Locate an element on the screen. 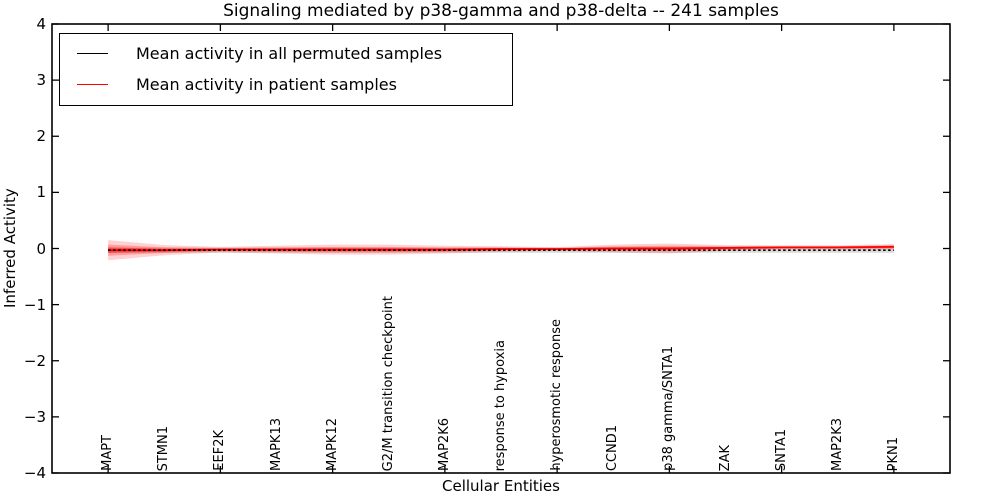 Image resolution: width=1000 pixels, height=500 pixels. x-tick-label: PKN1 is located at coordinates (893, 453).